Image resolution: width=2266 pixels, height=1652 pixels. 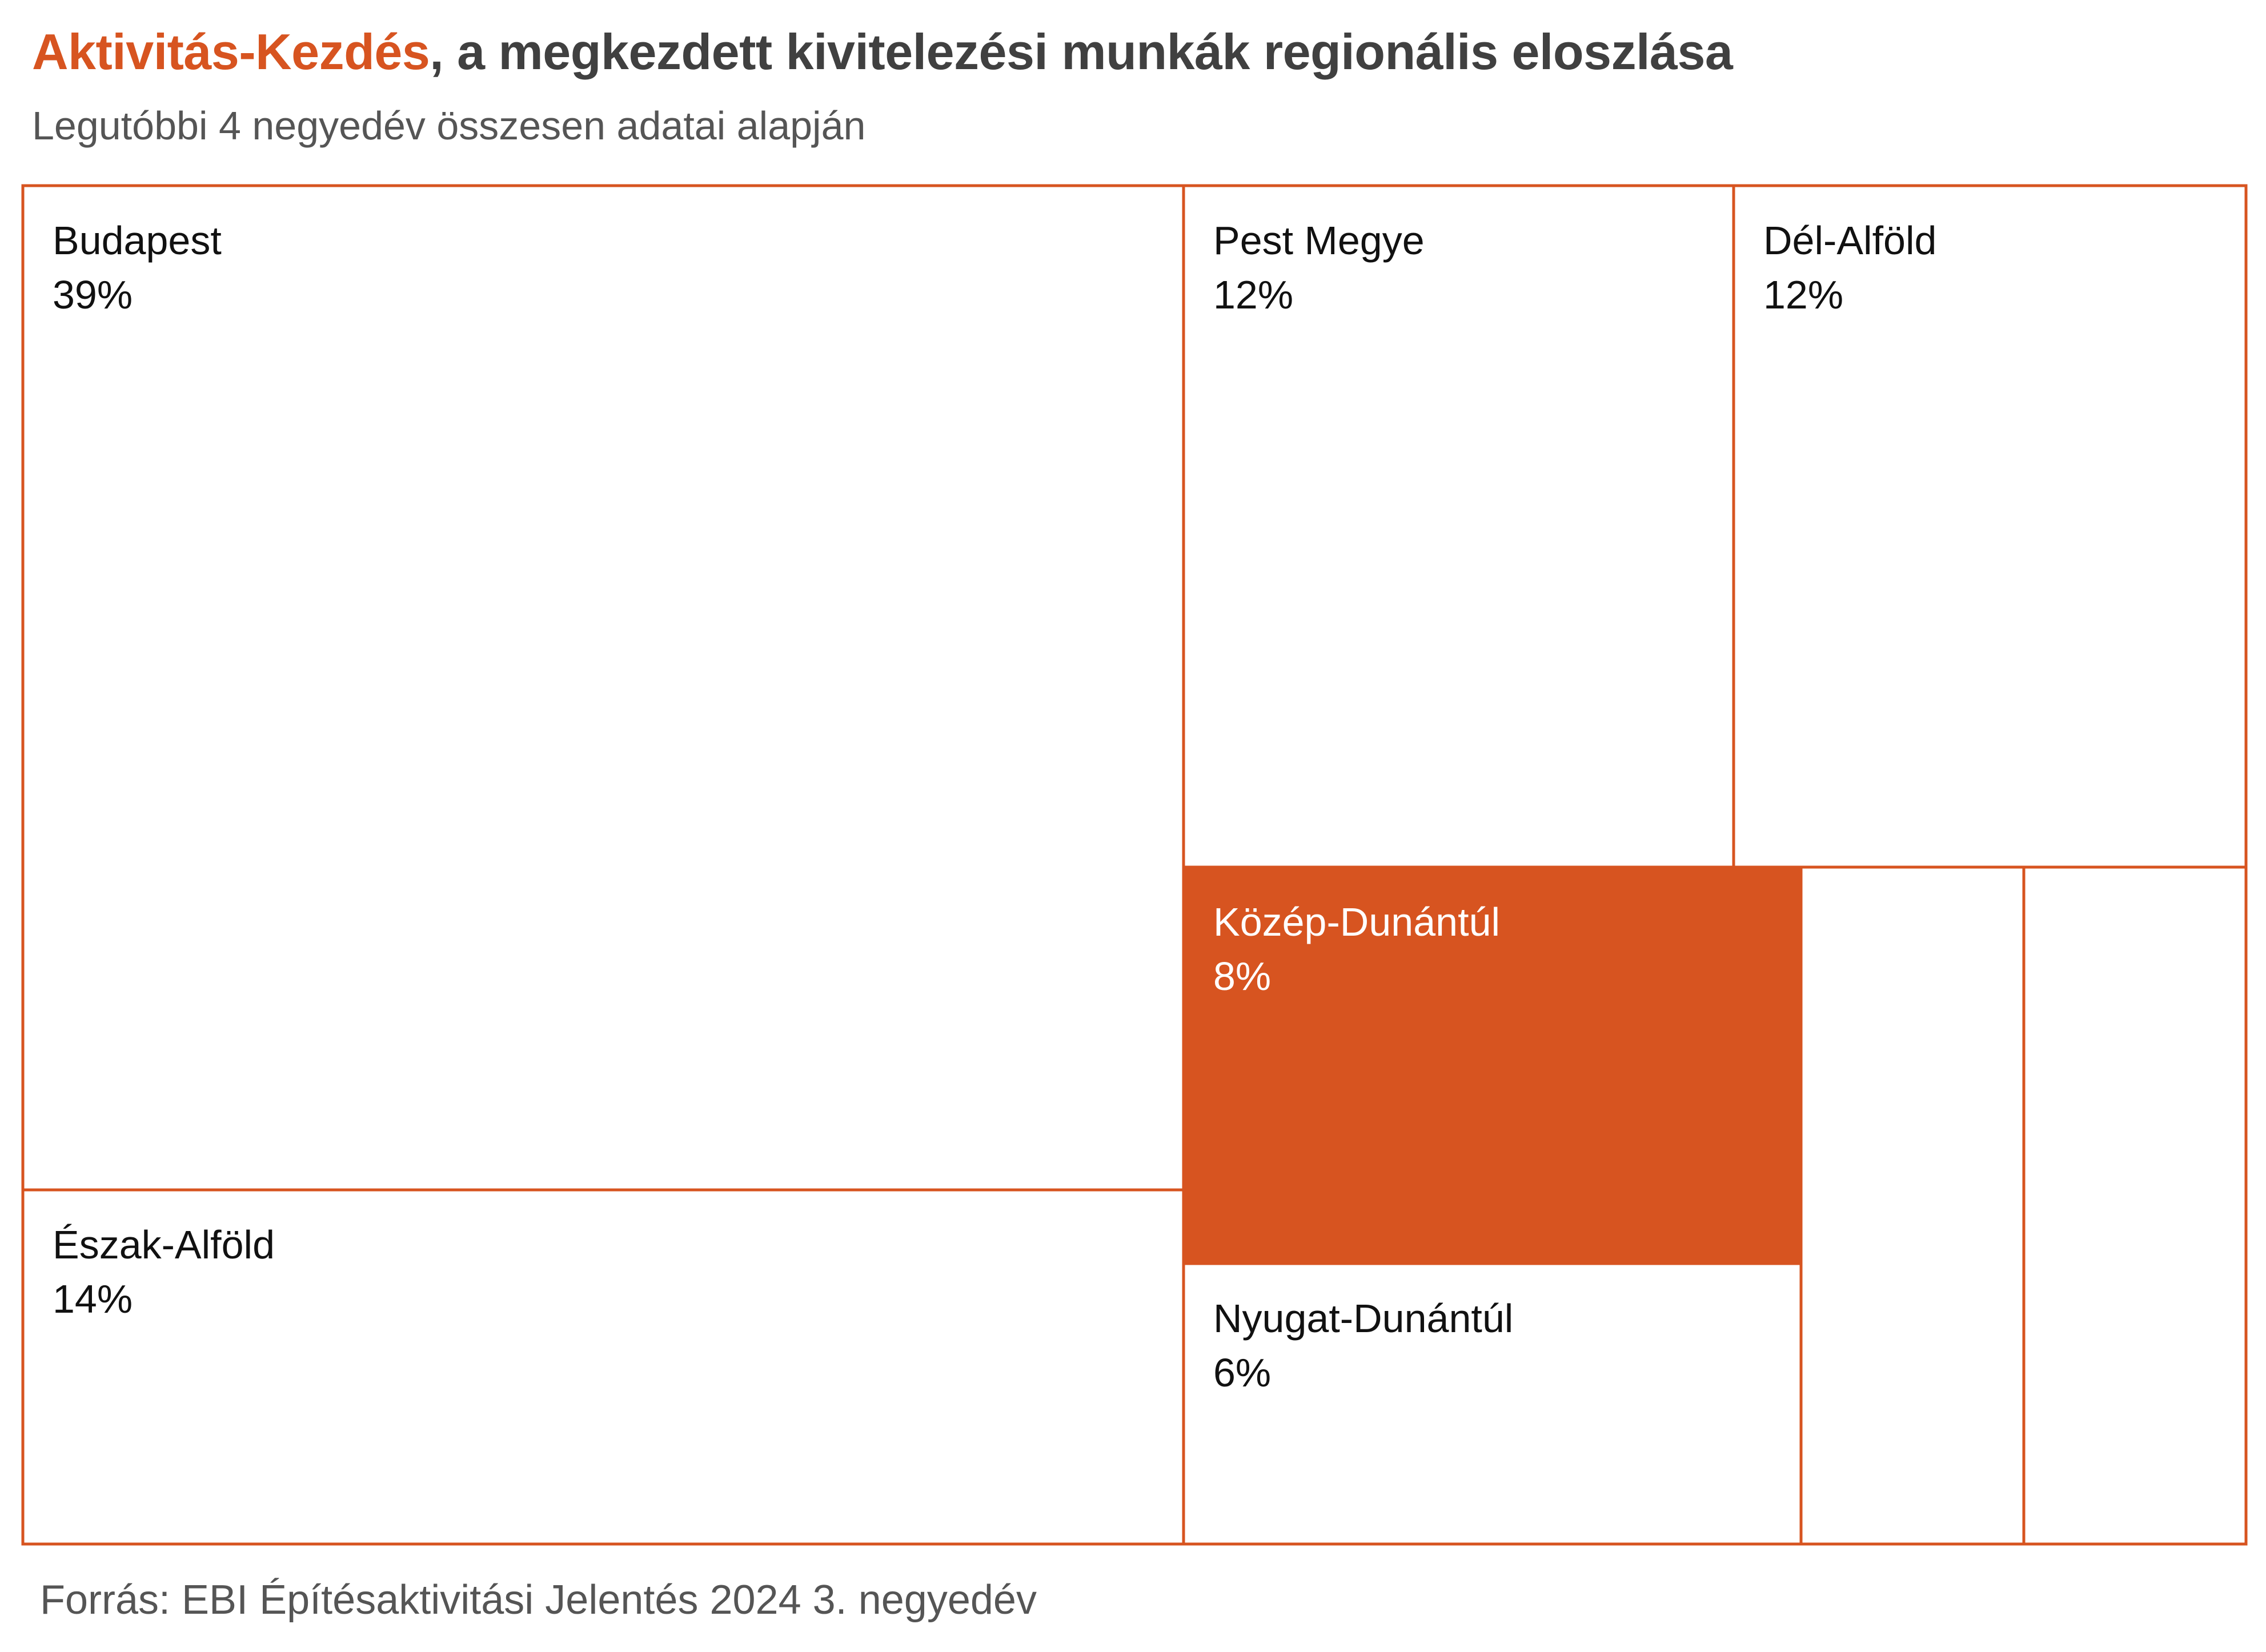 I want to click on treemap-value-budapest: 39%, so click(x=93, y=294).